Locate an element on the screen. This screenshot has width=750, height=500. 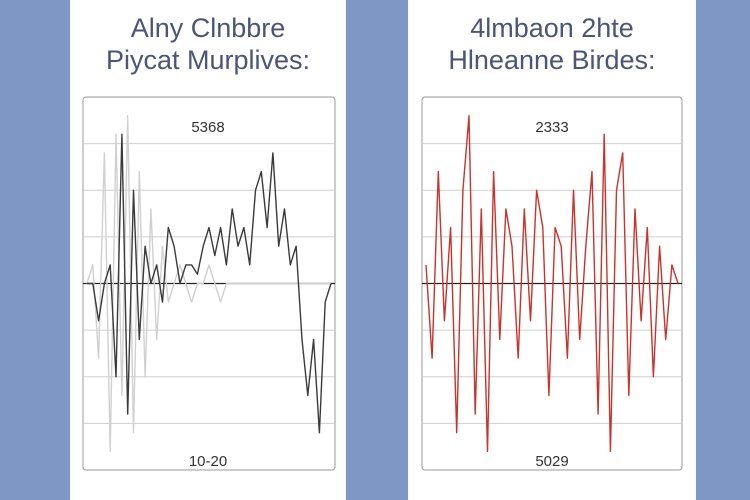
chart-title: Alny Clnbbre is located at coordinates (208, 28).